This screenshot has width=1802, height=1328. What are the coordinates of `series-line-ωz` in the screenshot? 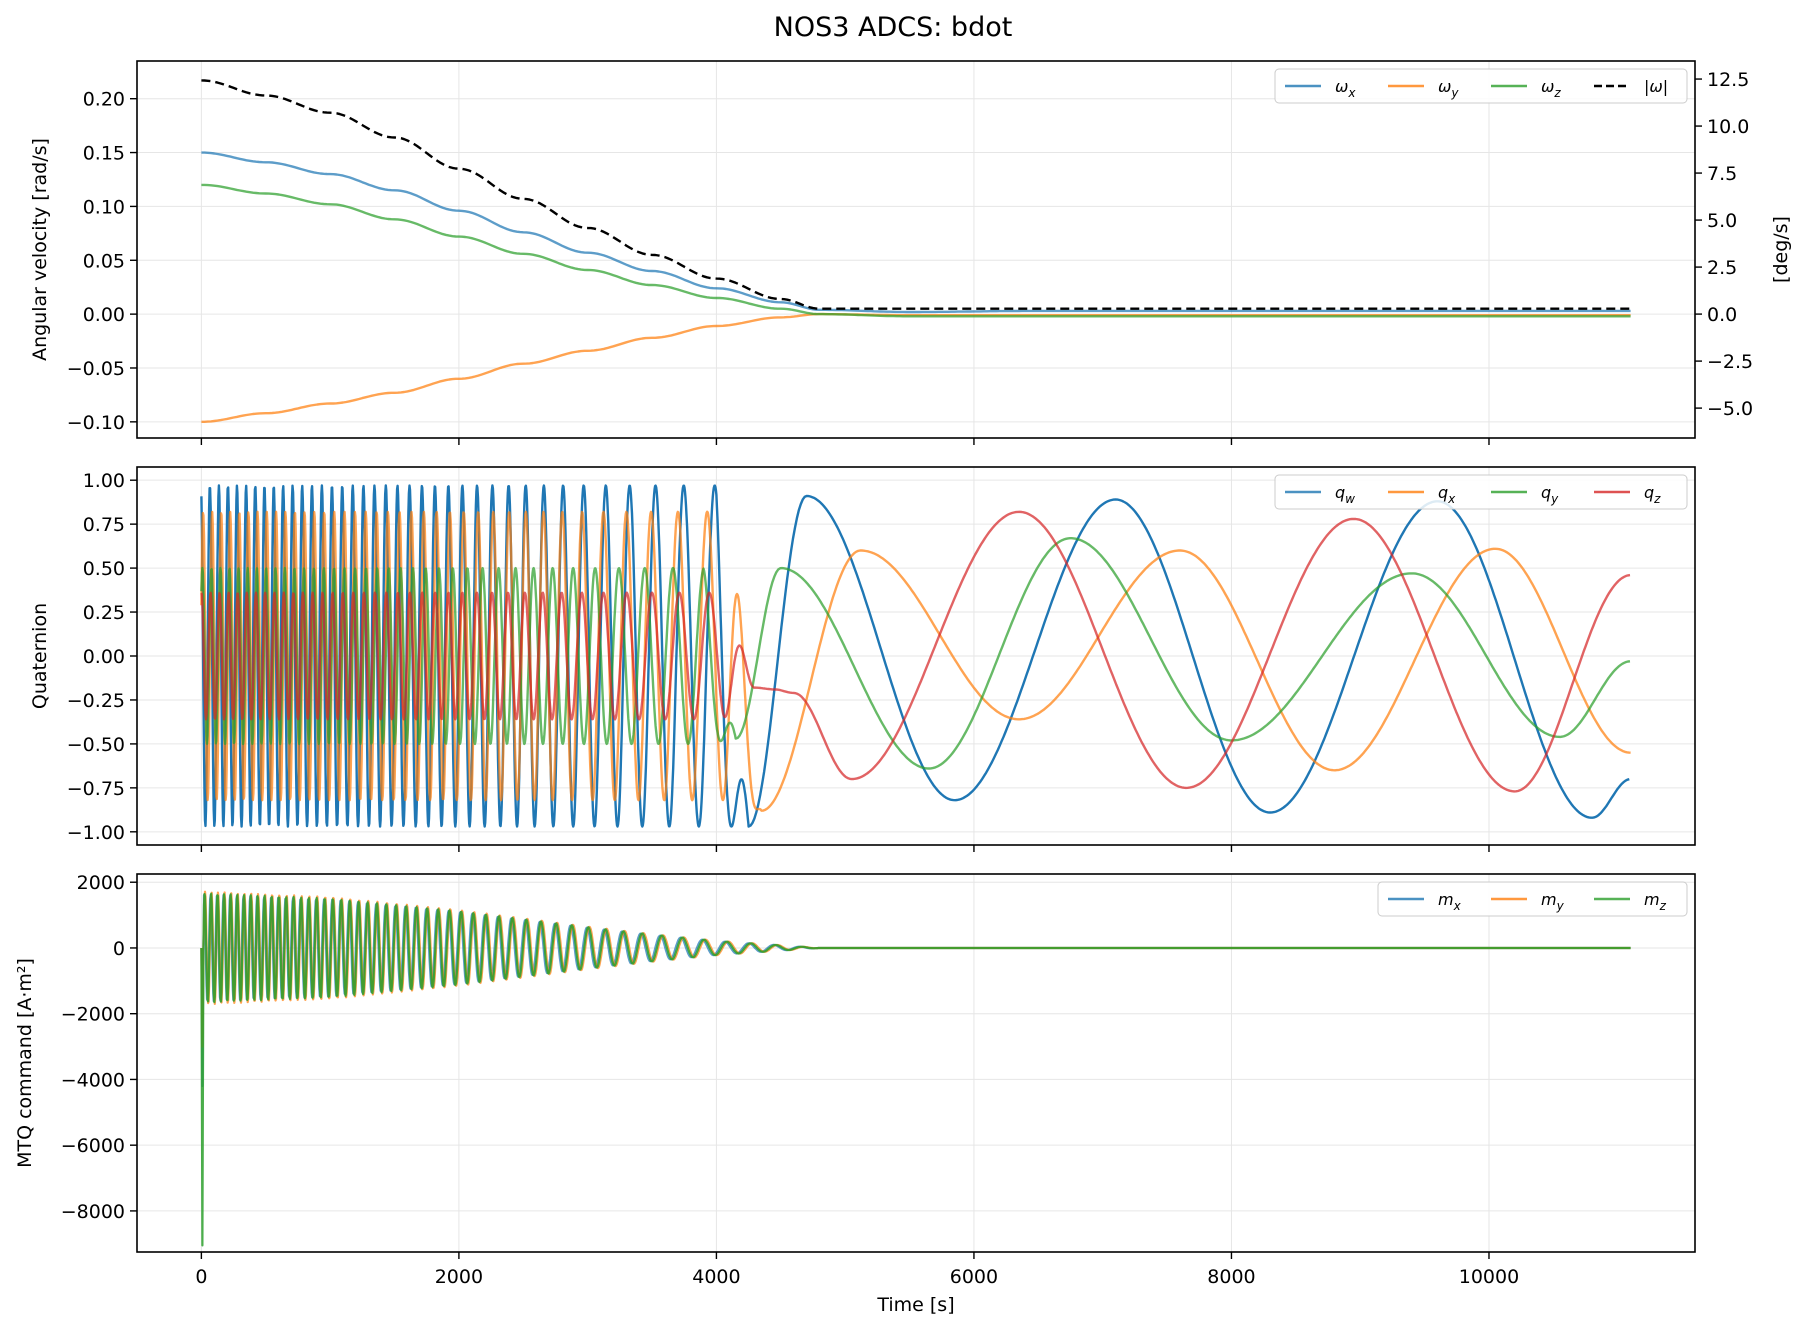 It's located at (916, 250).